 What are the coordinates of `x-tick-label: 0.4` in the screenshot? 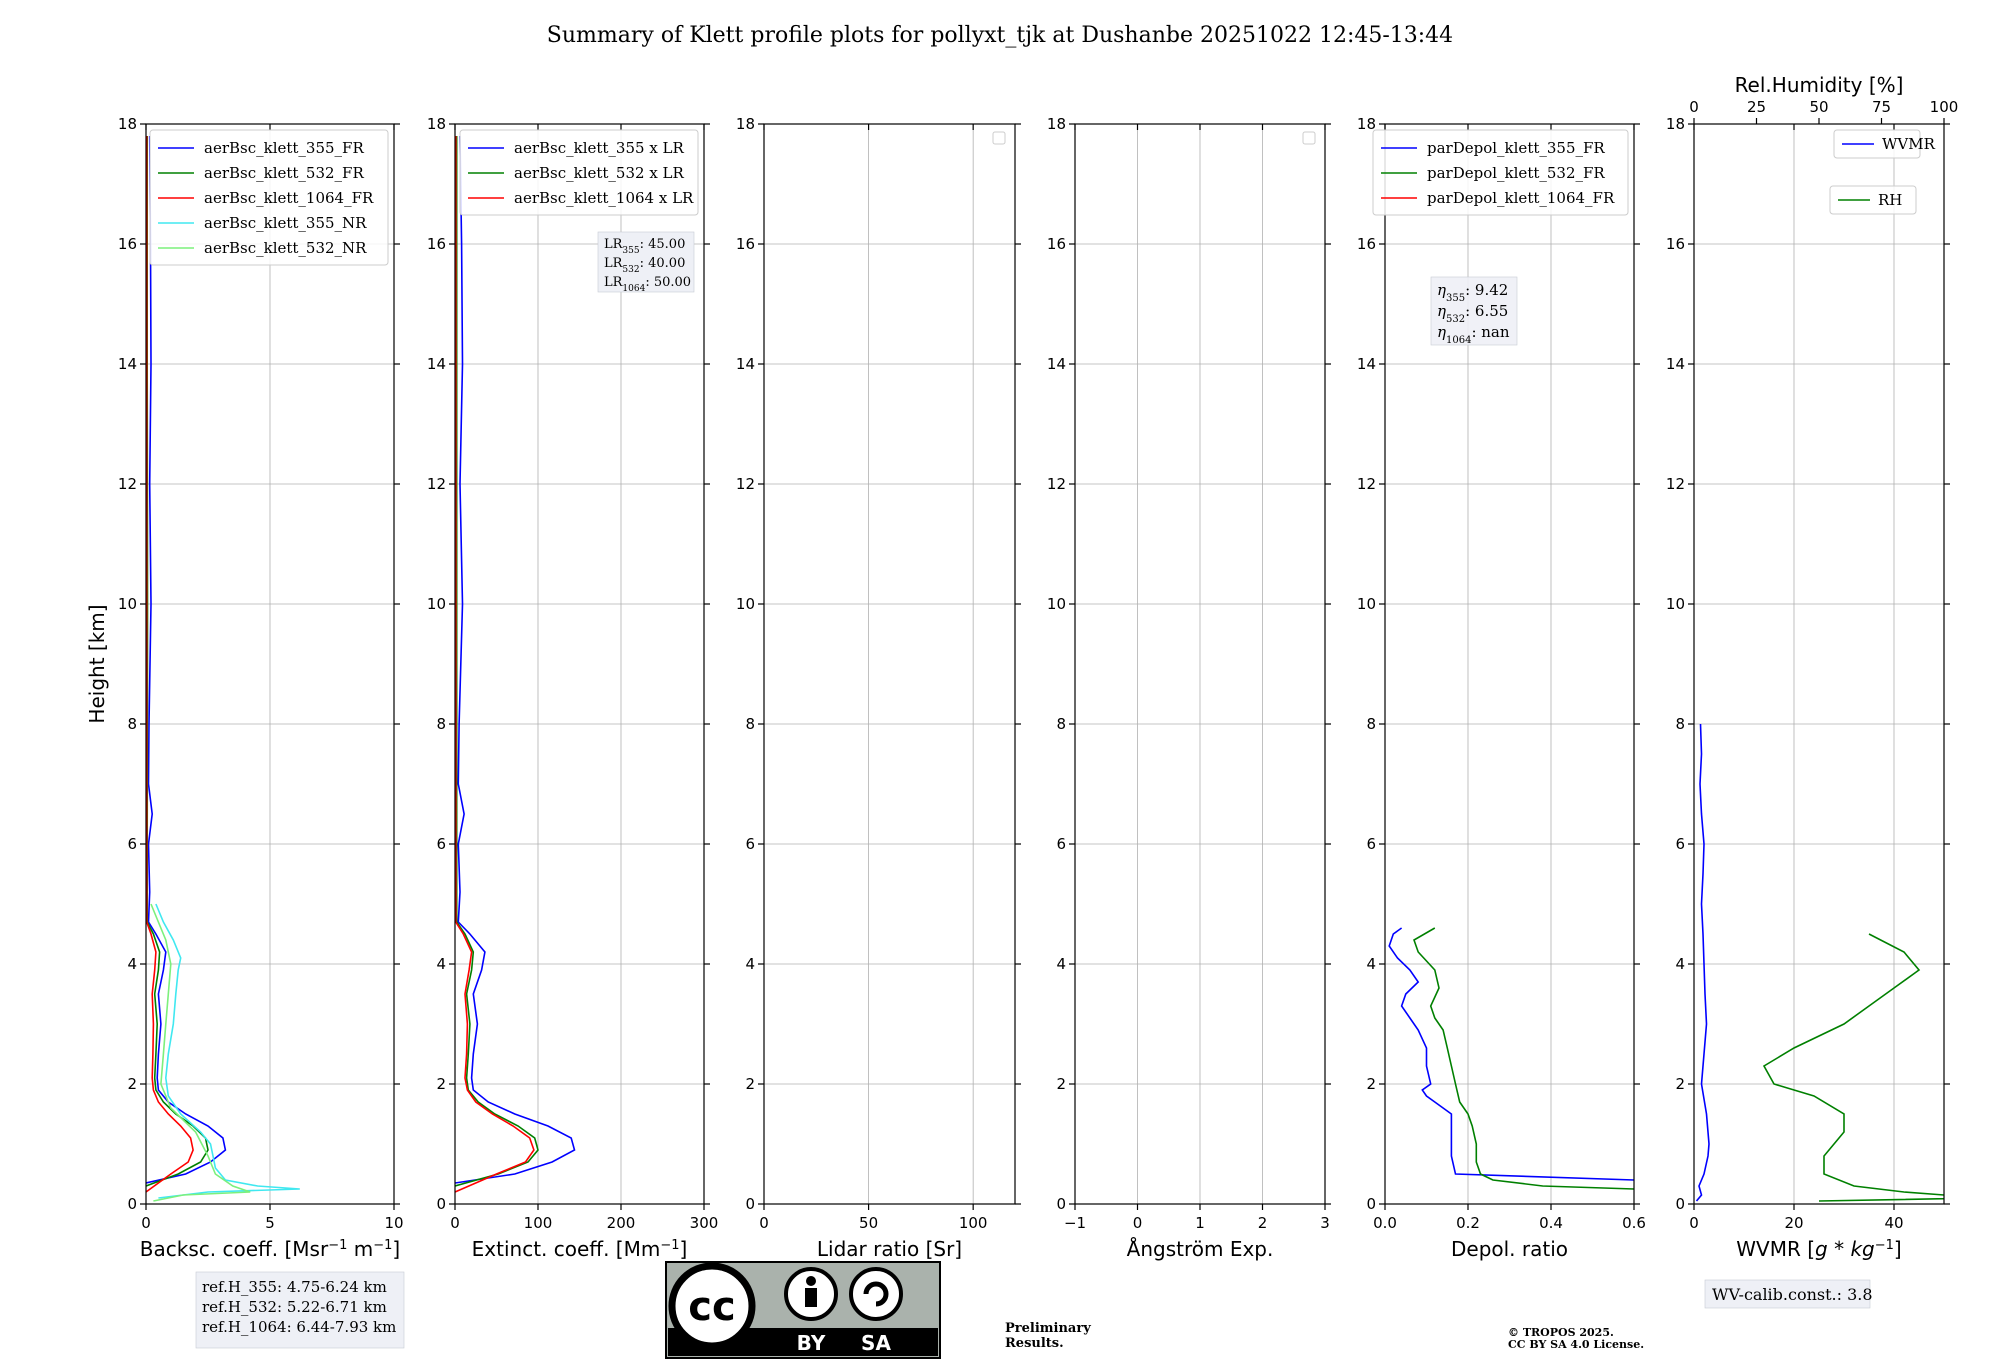 It's located at (1551, 1223).